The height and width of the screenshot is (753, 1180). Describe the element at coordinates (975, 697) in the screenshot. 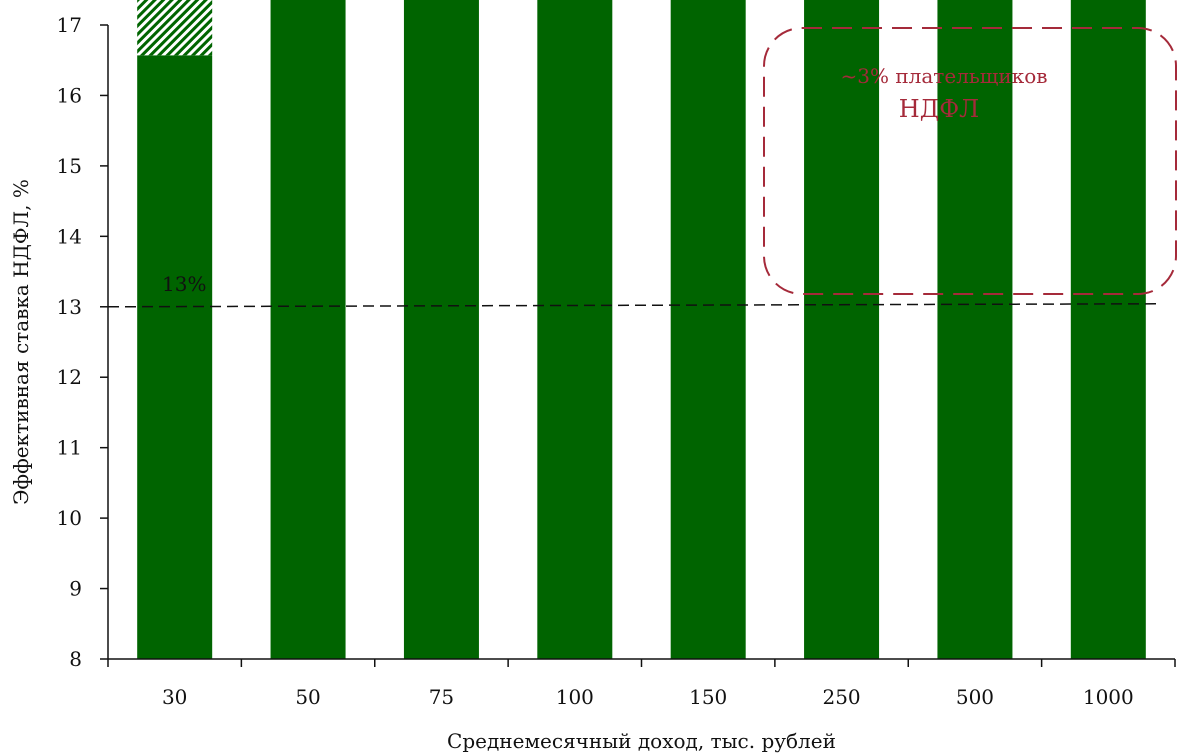

I see `x-tick-label-500: 500` at that location.